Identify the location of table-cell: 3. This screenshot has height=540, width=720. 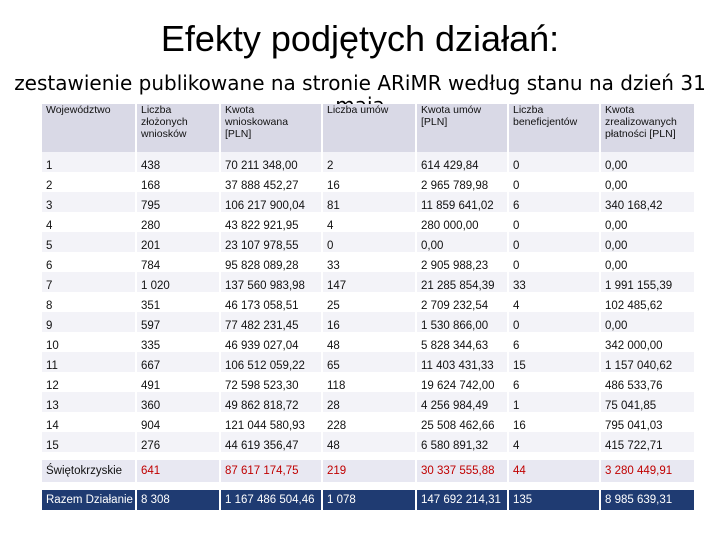
(49, 206).